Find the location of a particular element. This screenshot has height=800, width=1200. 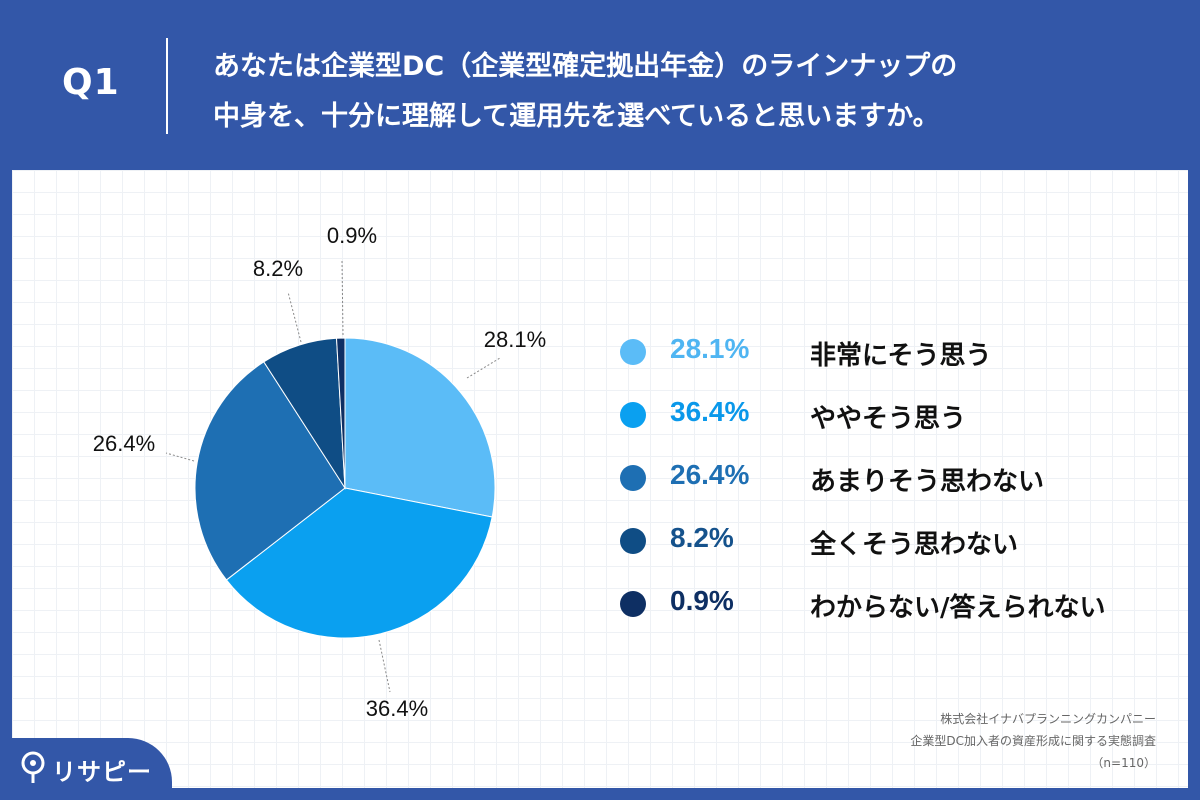

legend-label-1: ややそう思う is located at coordinates (888, 419).